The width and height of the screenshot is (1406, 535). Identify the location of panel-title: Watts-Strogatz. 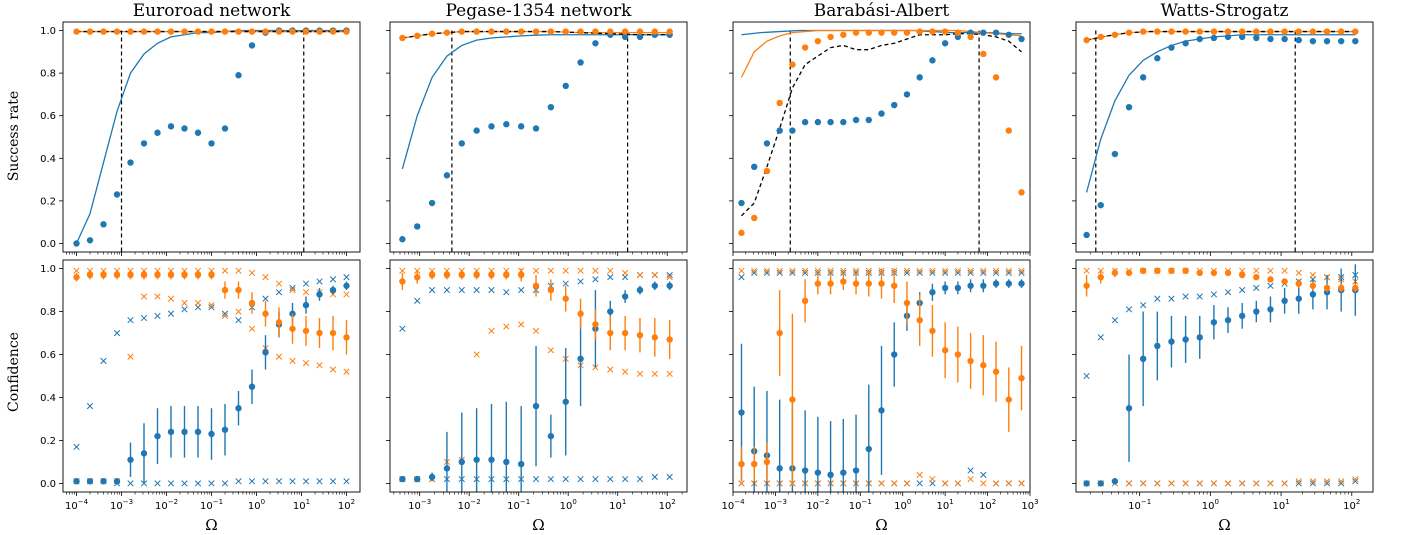
(1225, 11).